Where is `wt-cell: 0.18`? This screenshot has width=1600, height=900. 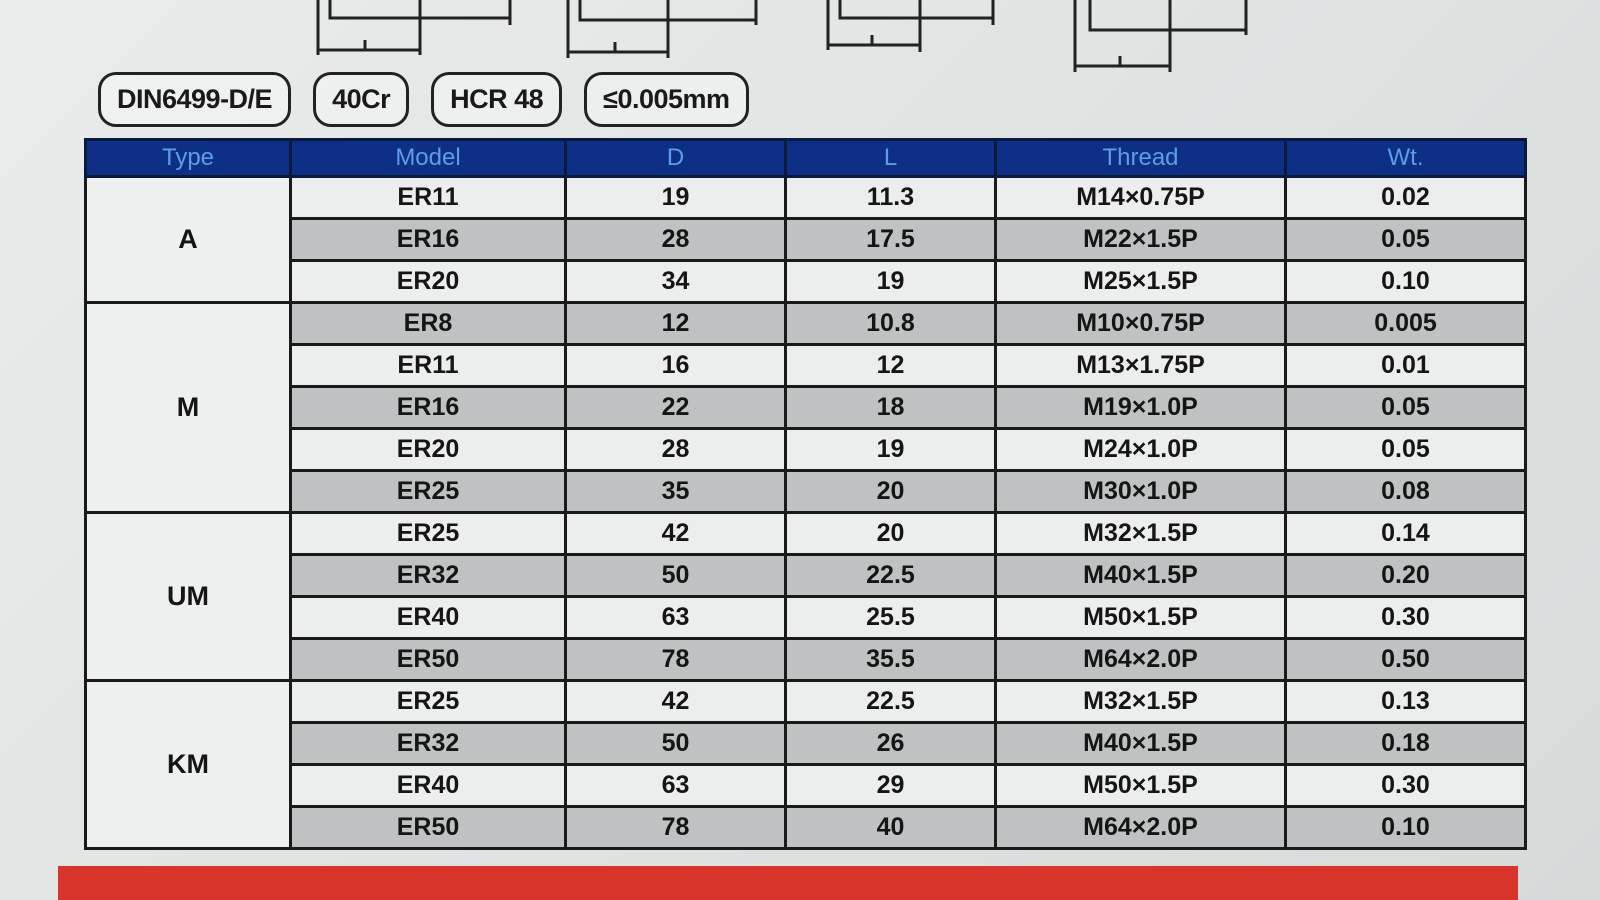
wt-cell: 0.18 is located at coordinates (1405, 743).